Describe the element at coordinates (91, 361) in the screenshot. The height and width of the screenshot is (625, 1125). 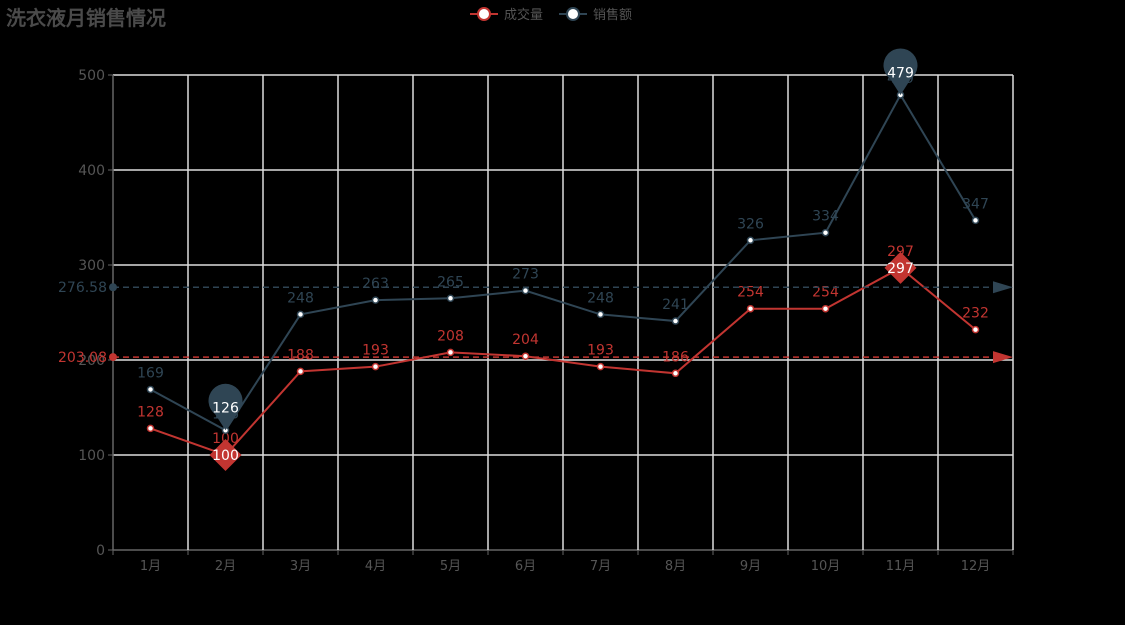
I see `y-tick-label: 200` at that location.